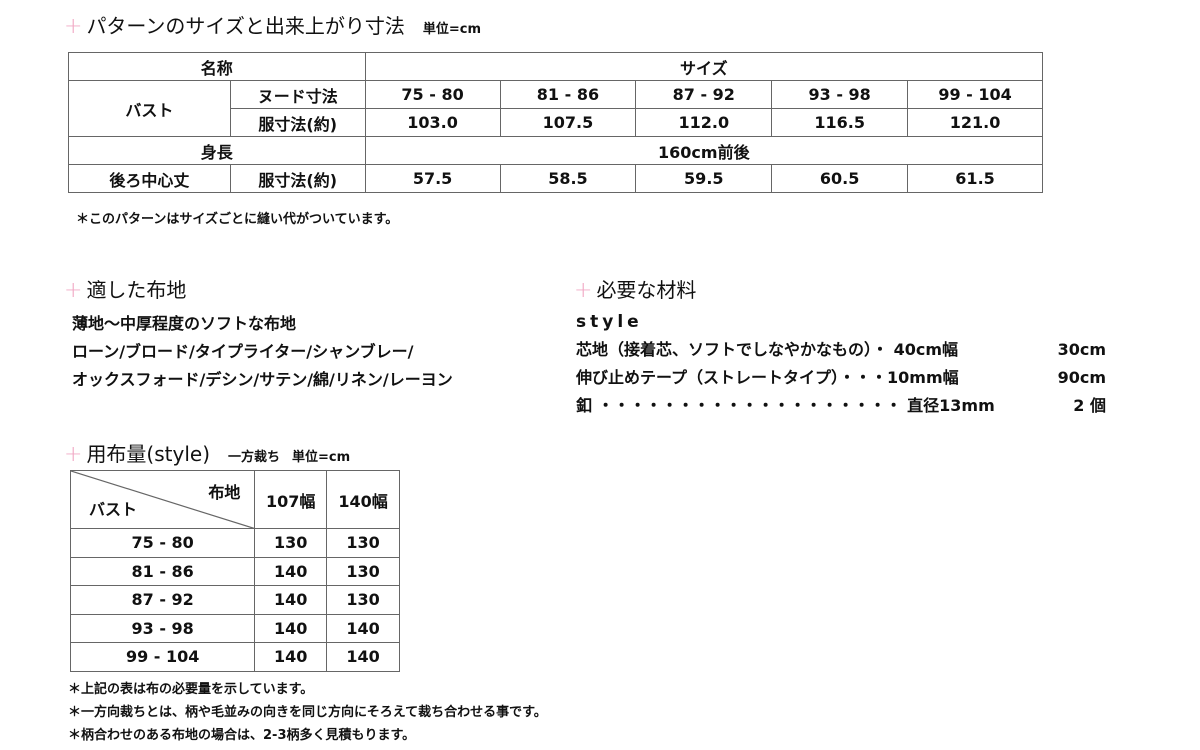 This screenshot has width=1200, height=750. What do you see at coordinates (237, 219) in the screenshot?
I see `size-note: ＊このパターンはサイズごとに縫い代がついています。` at bounding box center [237, 219].